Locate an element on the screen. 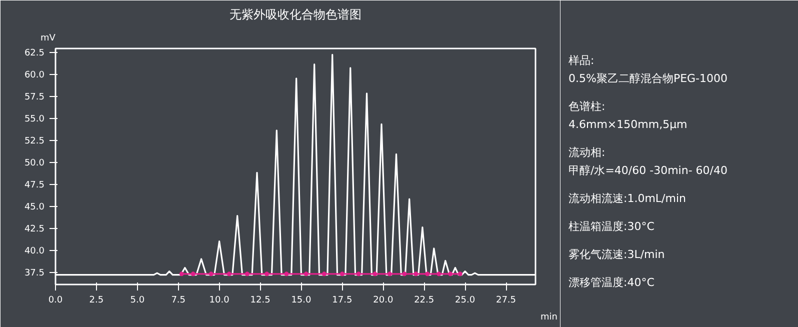  x-tick-label: 7.5 is located at coordinates (178, 301).